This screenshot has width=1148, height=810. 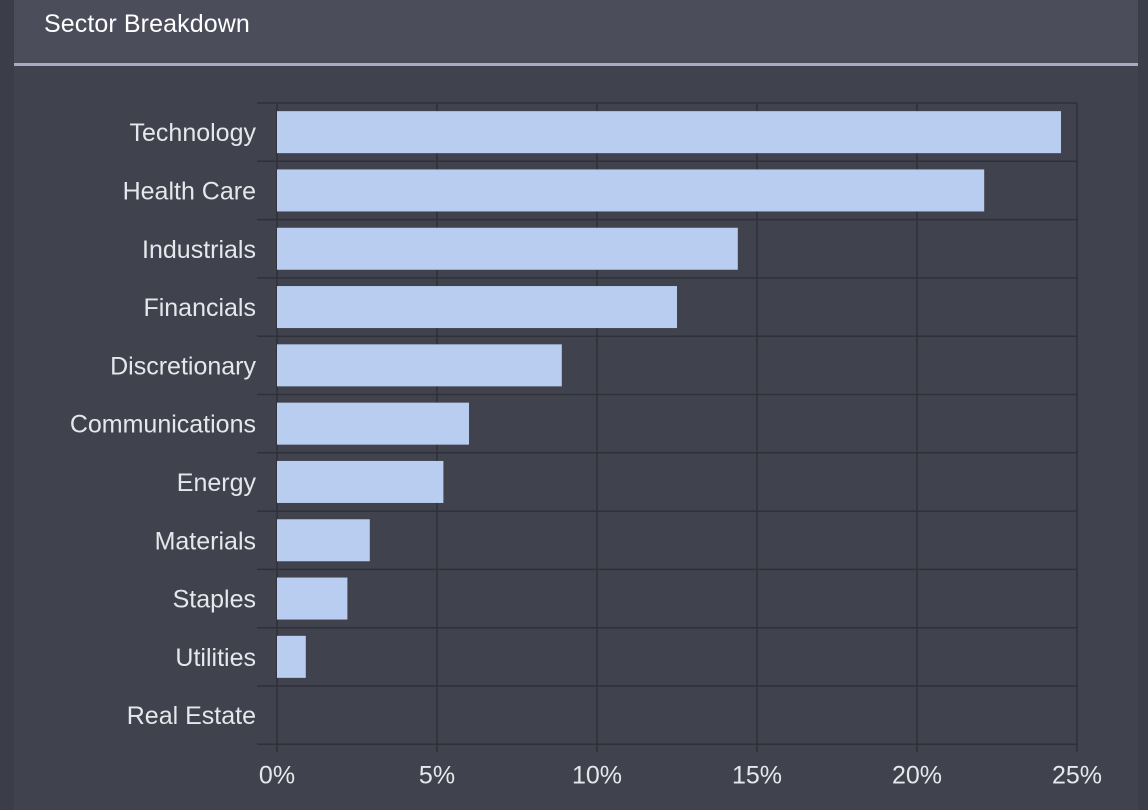 What do you see at coordinates (576, 33) in the screenshot?
I see `panel-header: Sector Breakdown` at bounding box center [576, 33].